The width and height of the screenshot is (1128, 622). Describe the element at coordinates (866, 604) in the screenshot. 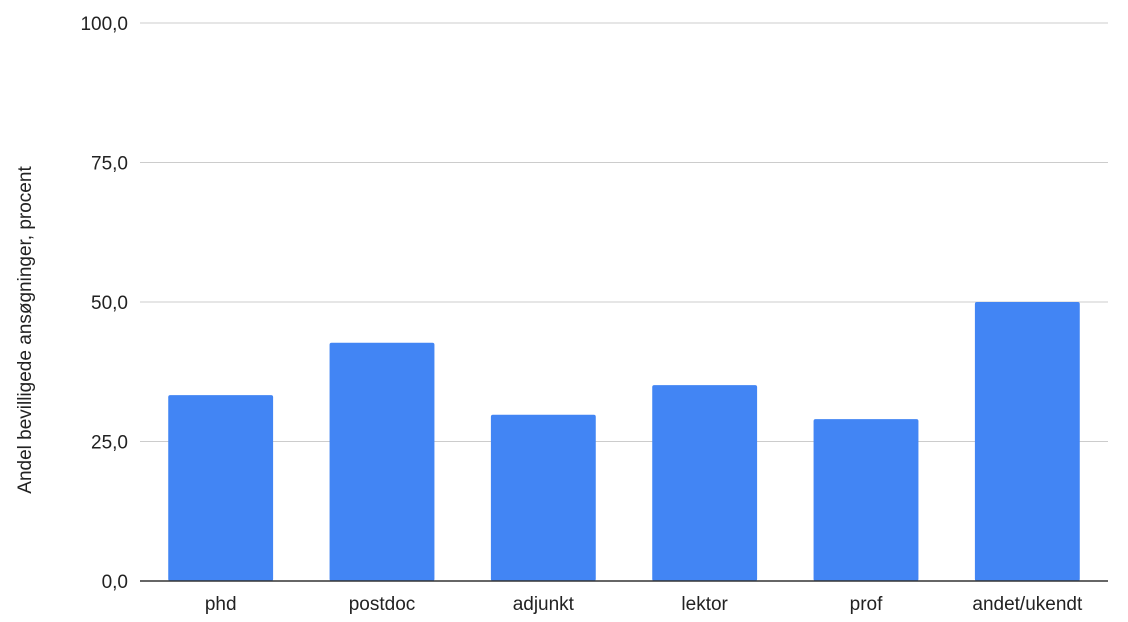

I see `x-category-label: prof` at that location.